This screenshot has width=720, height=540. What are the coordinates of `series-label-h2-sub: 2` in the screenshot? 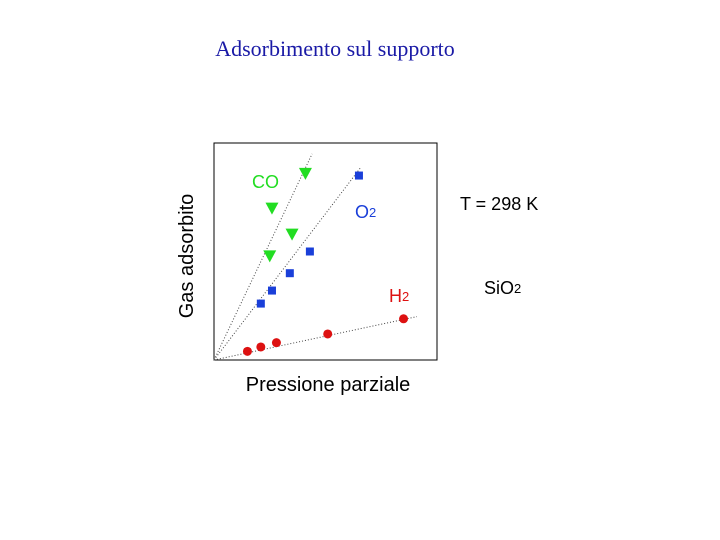 It's located at (405, 296).